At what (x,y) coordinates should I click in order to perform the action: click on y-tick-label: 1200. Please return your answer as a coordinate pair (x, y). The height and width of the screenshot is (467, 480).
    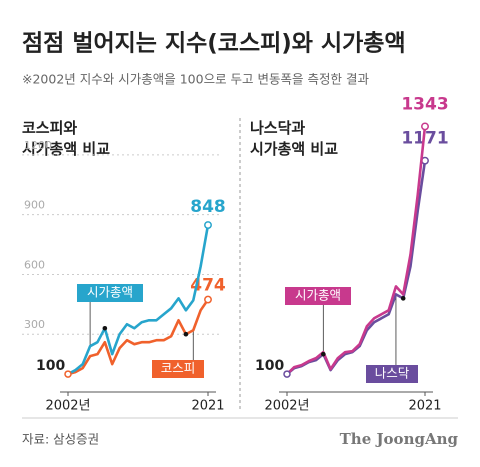
    Looking at the image, I should click on (38, 145).